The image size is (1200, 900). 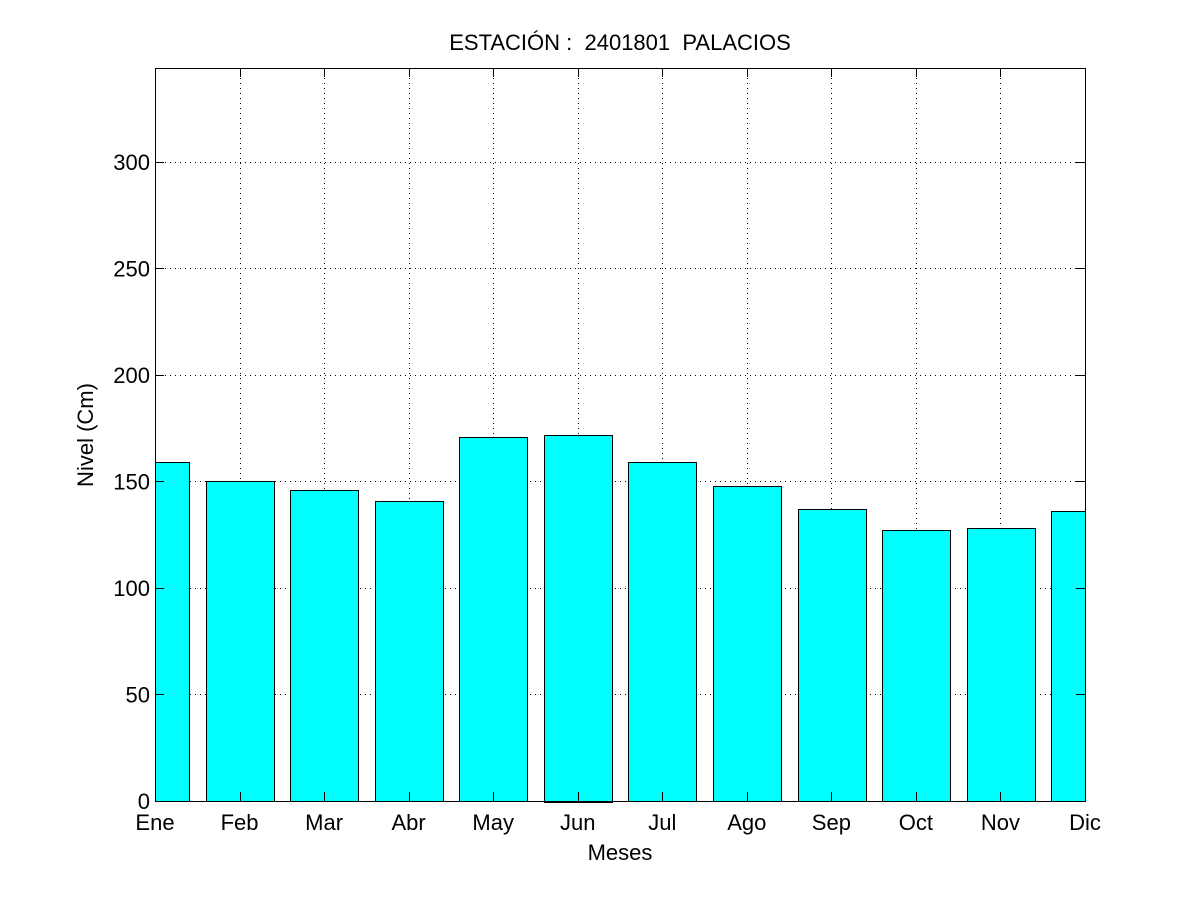 What do you see at coordinates (577, 822) in the screenshot?
I see `x-tick-label: Jun` at bounding box center [577, 822].